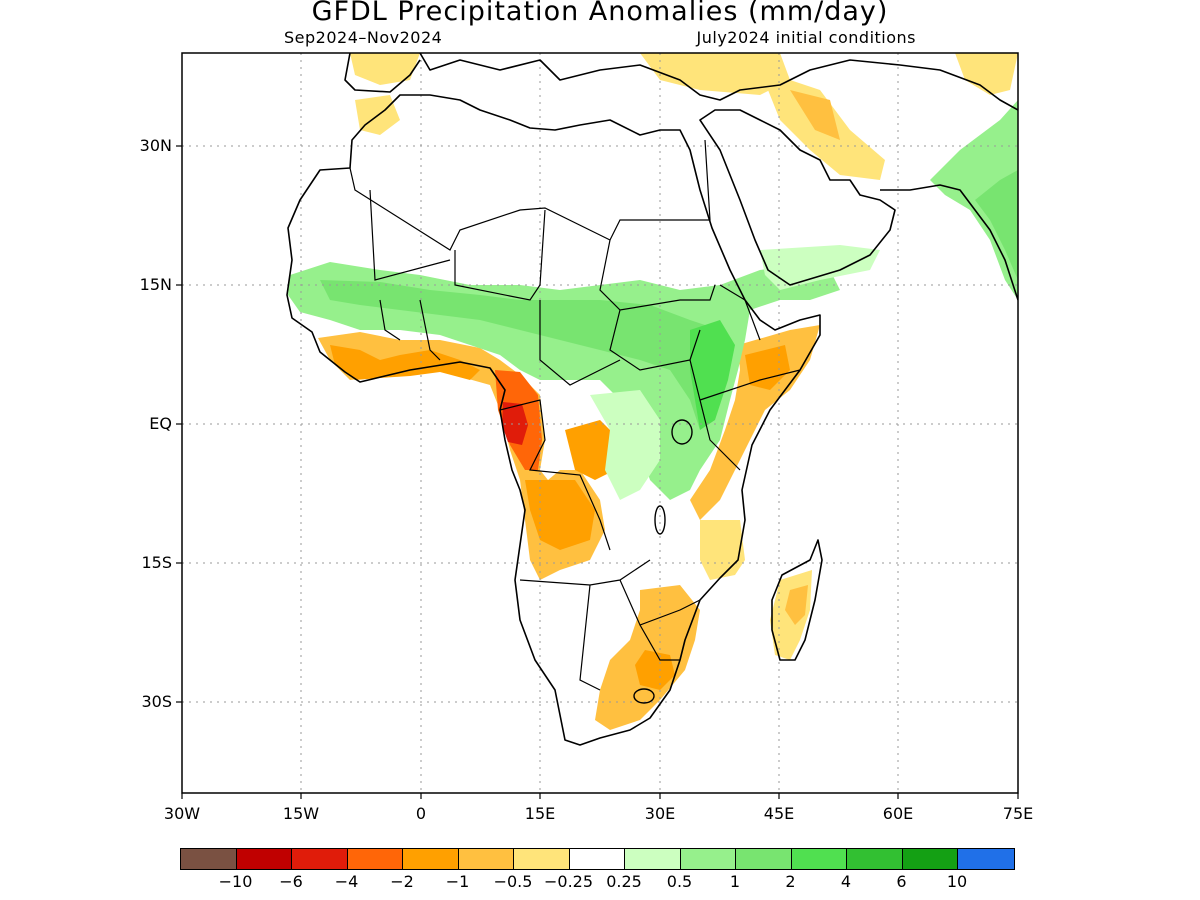 This screenshot has width=1200, height=900. What do you see at coordinates (182, 813) in the screenshot?
I see `lon-label-30w: 30W` at bounding box center [182, 813].